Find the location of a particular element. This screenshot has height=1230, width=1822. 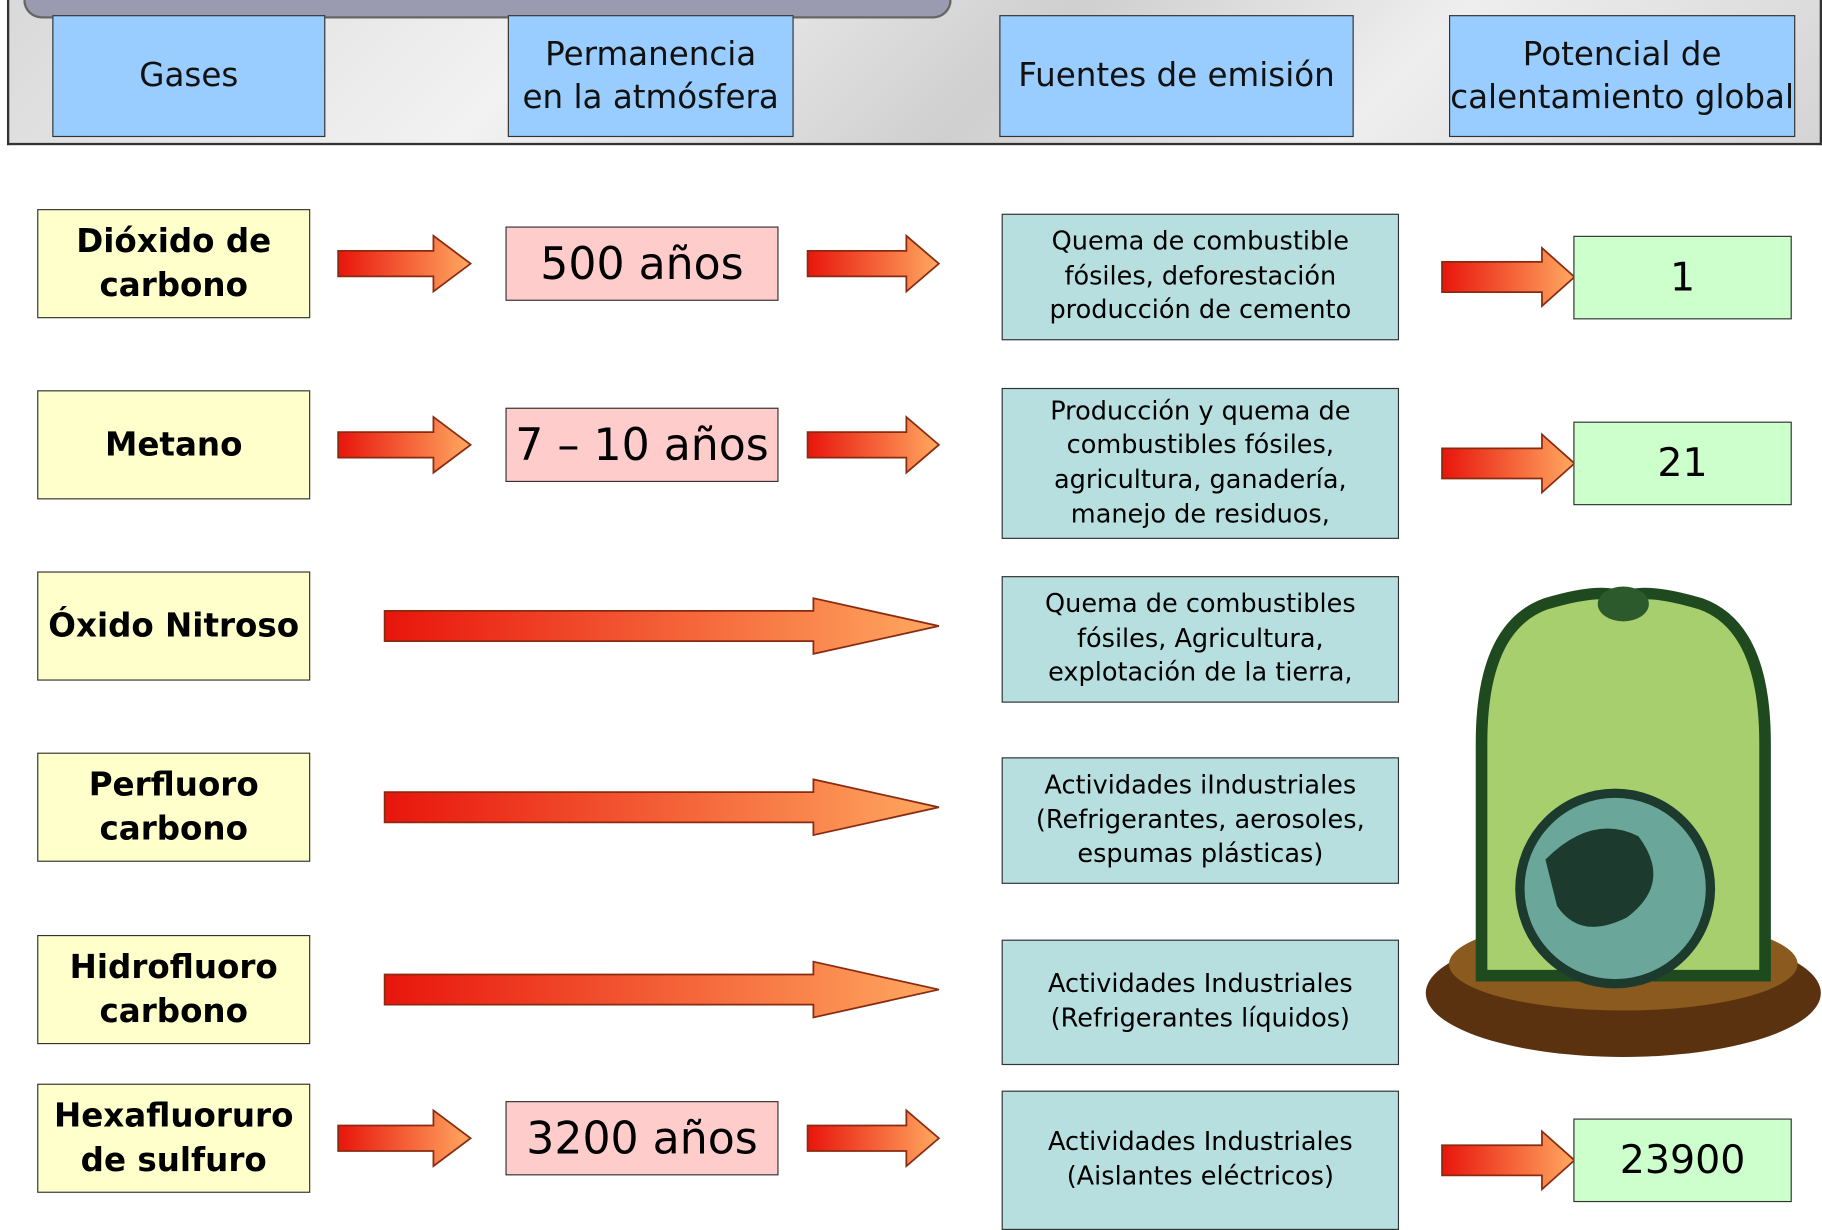

permanence: 3200 años is located at coordinates (642, 1138).